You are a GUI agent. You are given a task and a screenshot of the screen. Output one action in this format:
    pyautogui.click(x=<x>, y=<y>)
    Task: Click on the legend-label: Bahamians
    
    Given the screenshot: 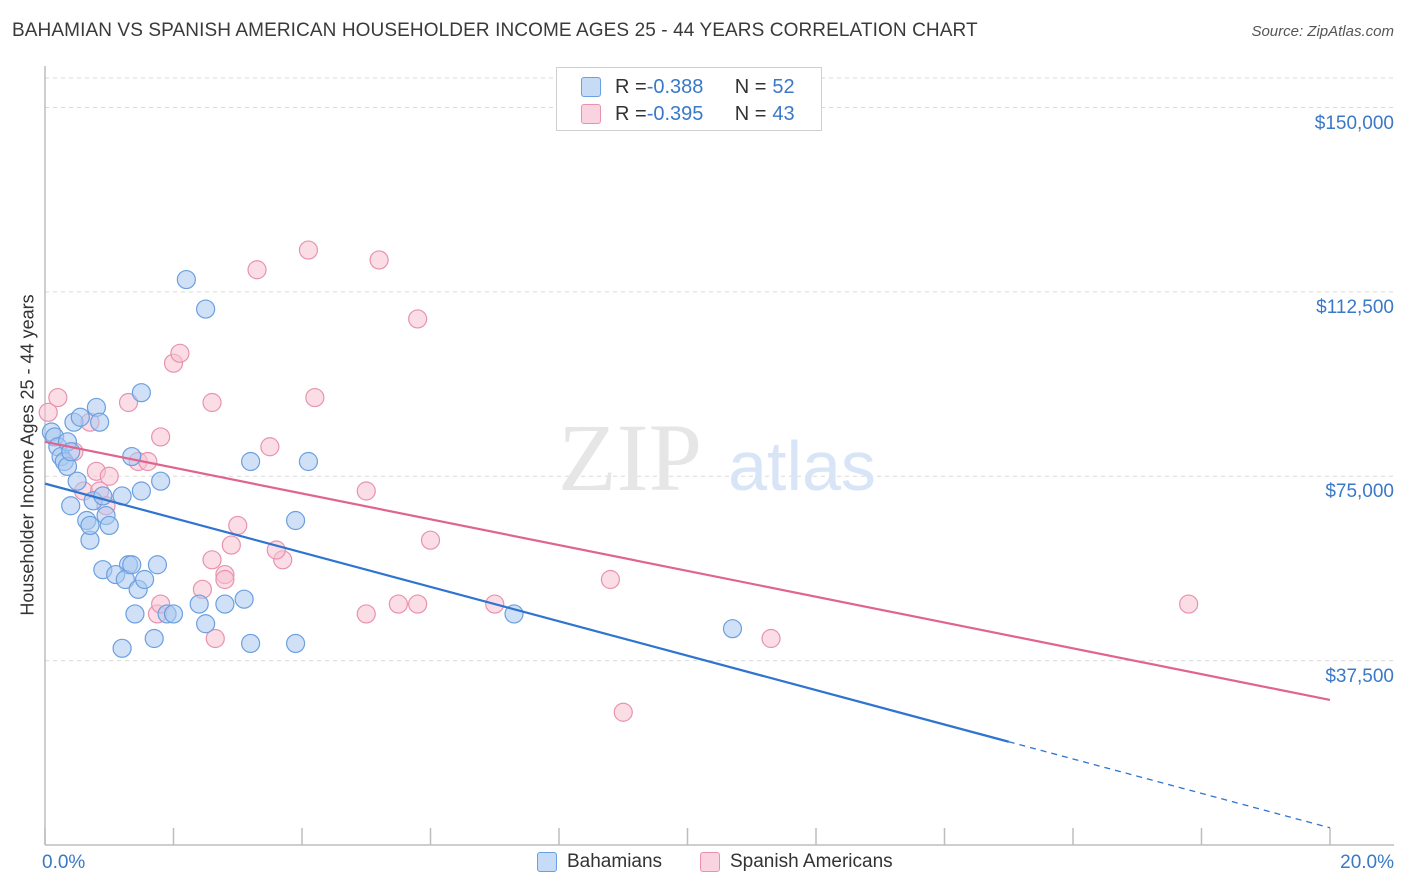 What is the action you would take?
    pyautogui.click(x=615, y=861)
    